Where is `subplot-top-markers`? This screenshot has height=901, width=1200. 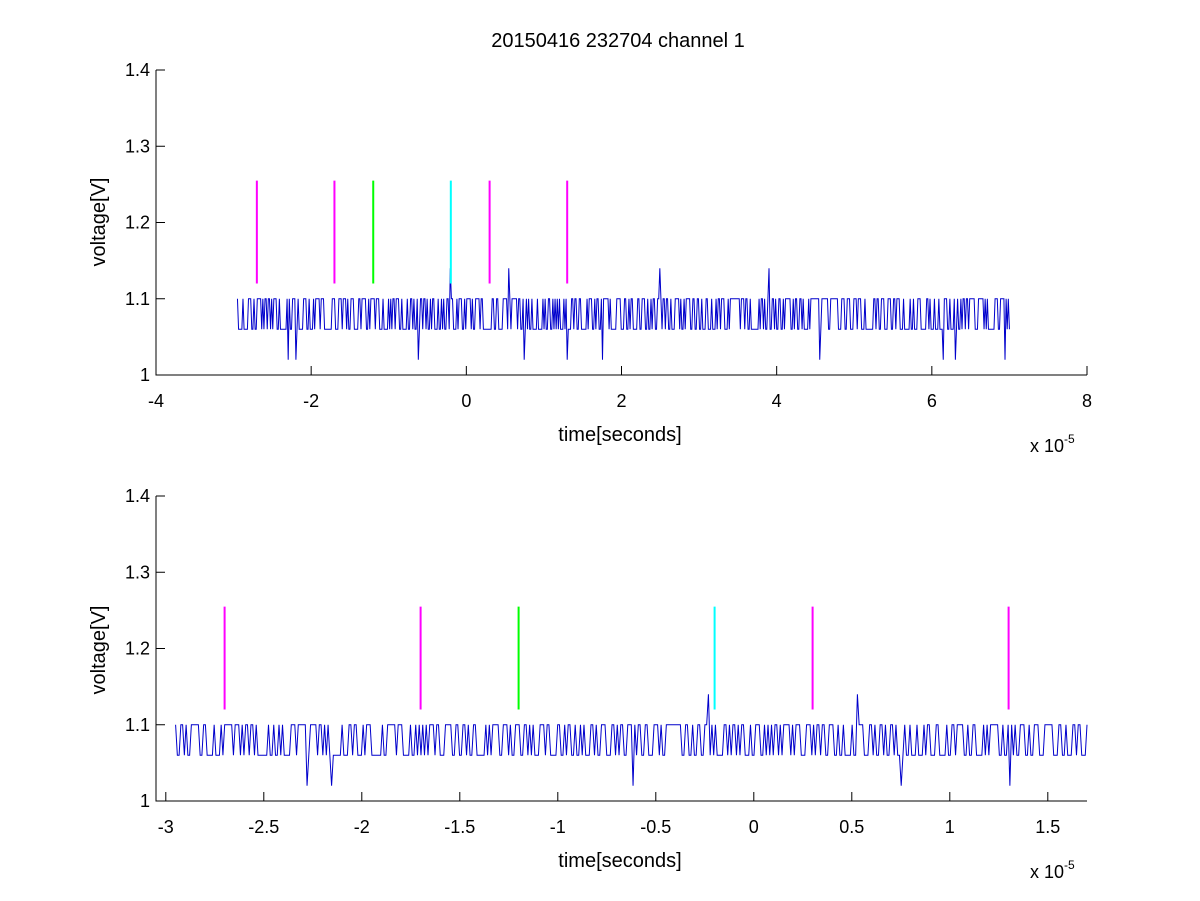
subplot-top-markers is located at coordinates (412, 232).